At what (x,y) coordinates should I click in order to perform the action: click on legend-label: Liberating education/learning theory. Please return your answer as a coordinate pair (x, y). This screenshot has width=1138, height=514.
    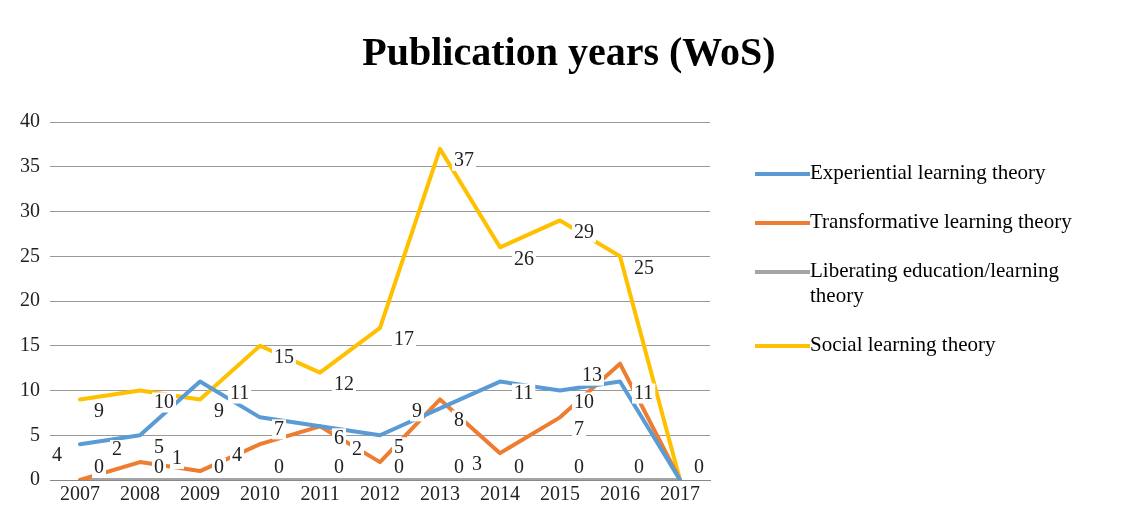
    Looking at the image, I should click on (935, 283).